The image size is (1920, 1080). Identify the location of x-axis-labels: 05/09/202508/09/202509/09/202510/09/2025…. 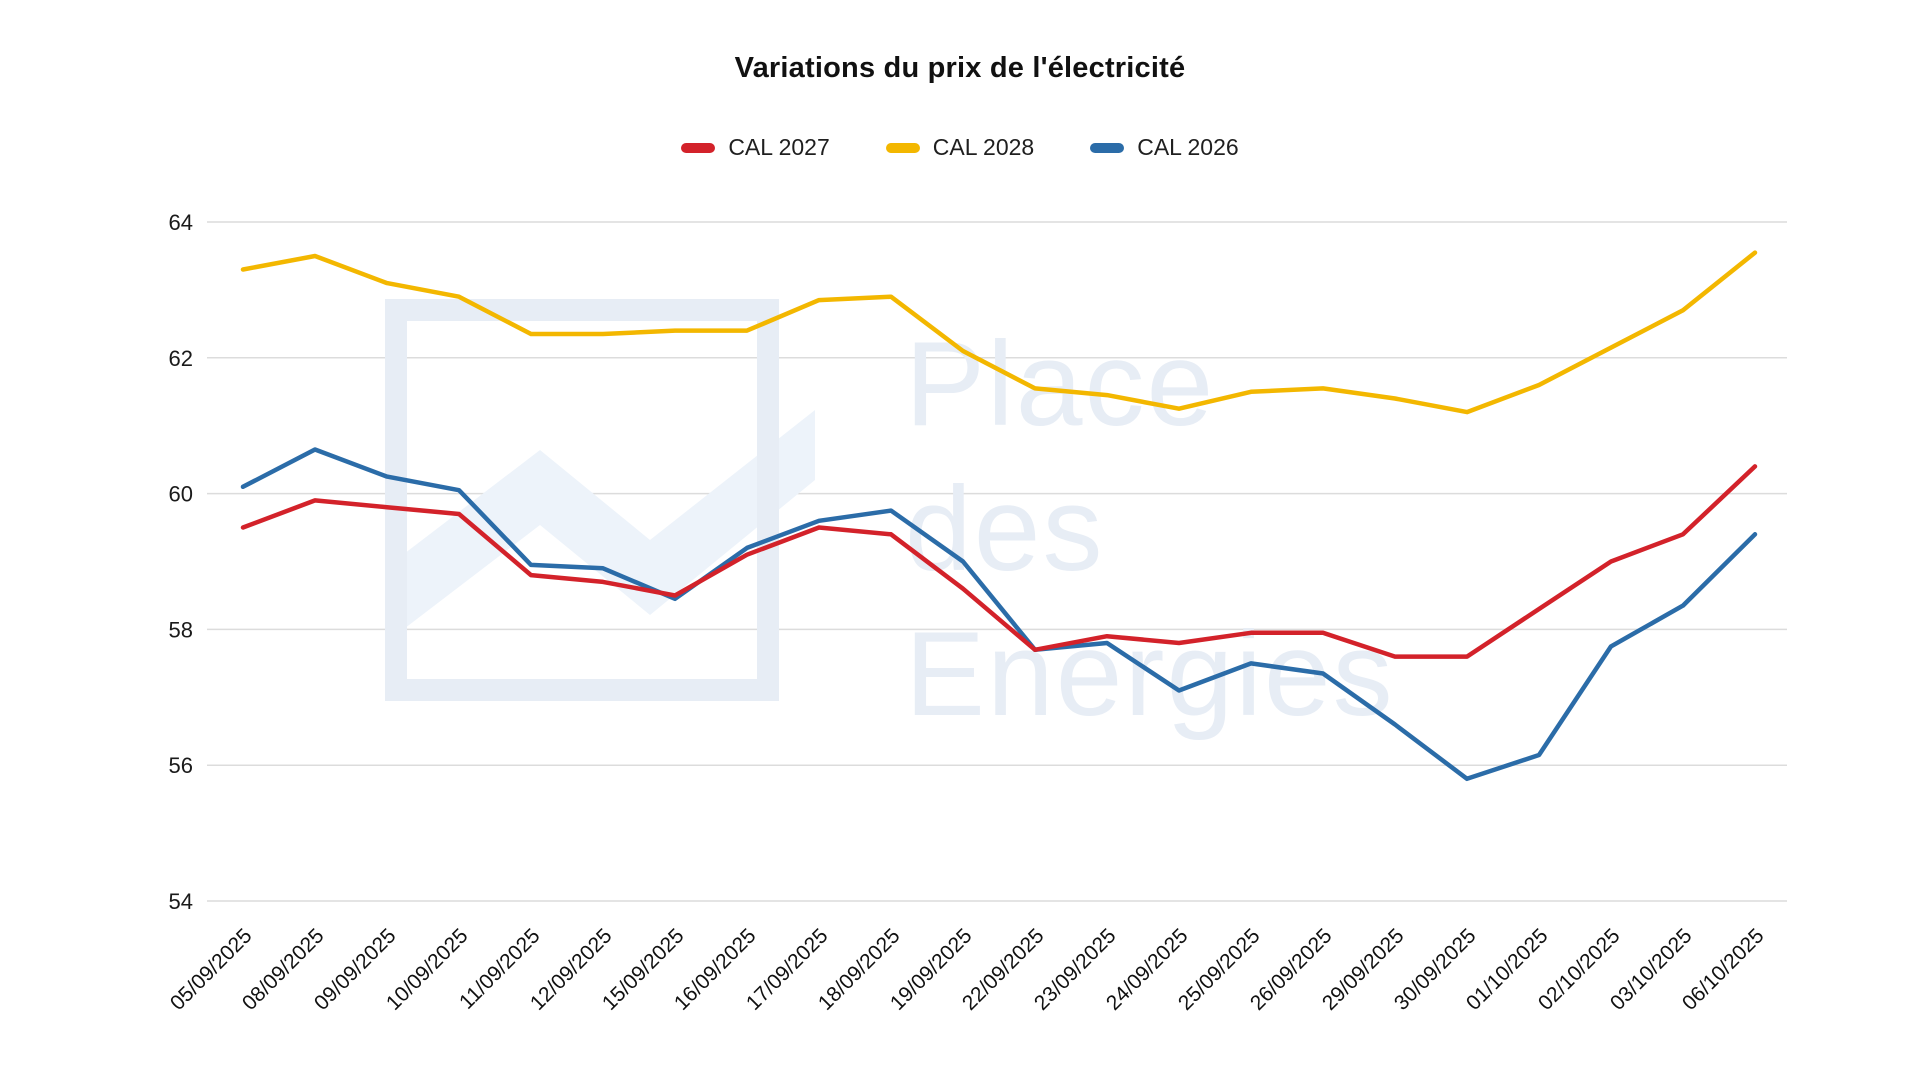
(967, 969).